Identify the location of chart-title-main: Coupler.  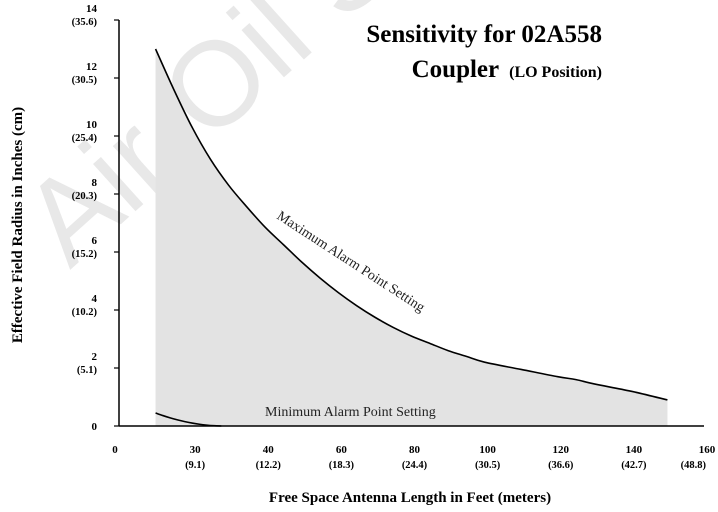
(456, 69).